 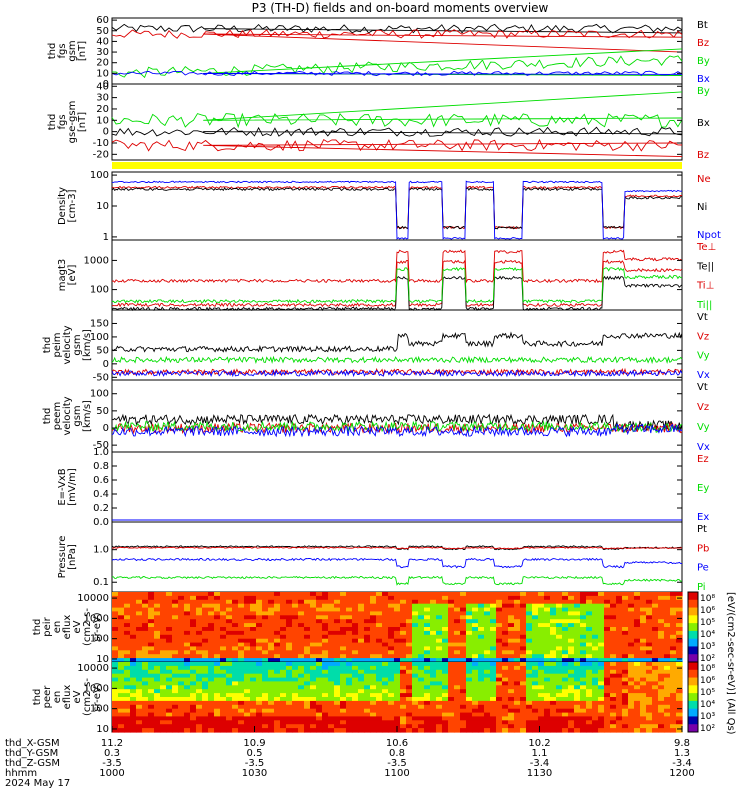 I want to click on y-axis-label-line: (cm2-s-, so click(x=87, y=697).